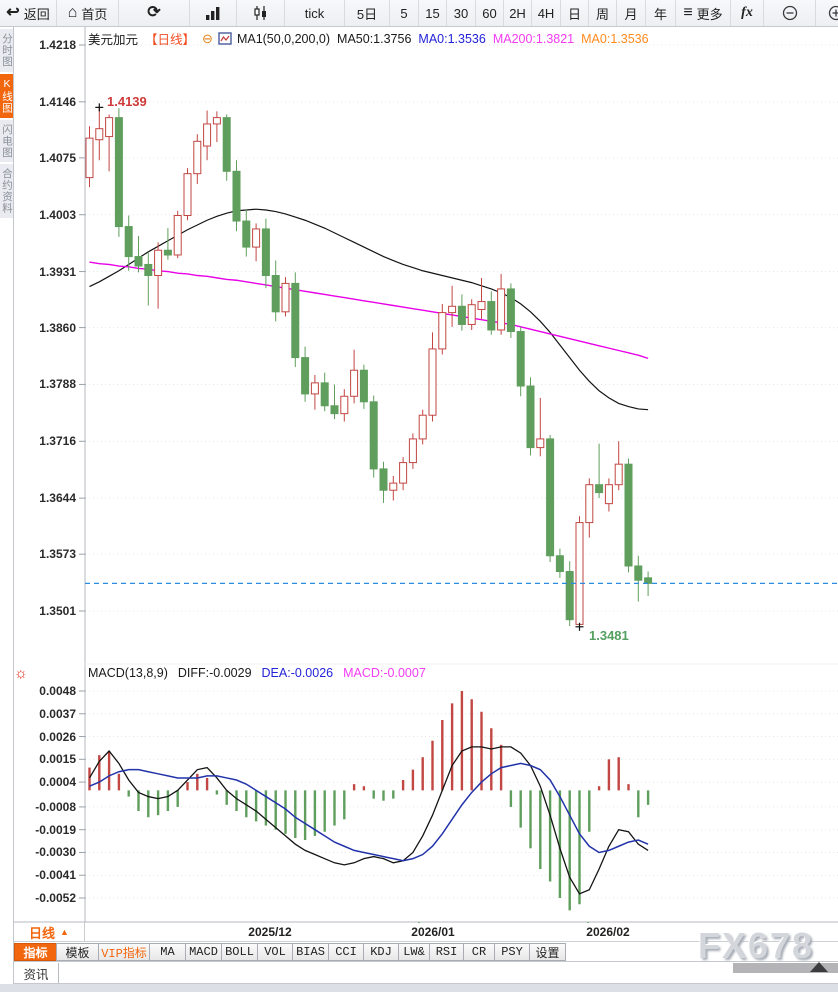  What do you see at coordinates (6, 140) in the screenshot?
I see `sidebar-item-tab-lightning-chart: 闪电图` at bounding box center [6, 140].